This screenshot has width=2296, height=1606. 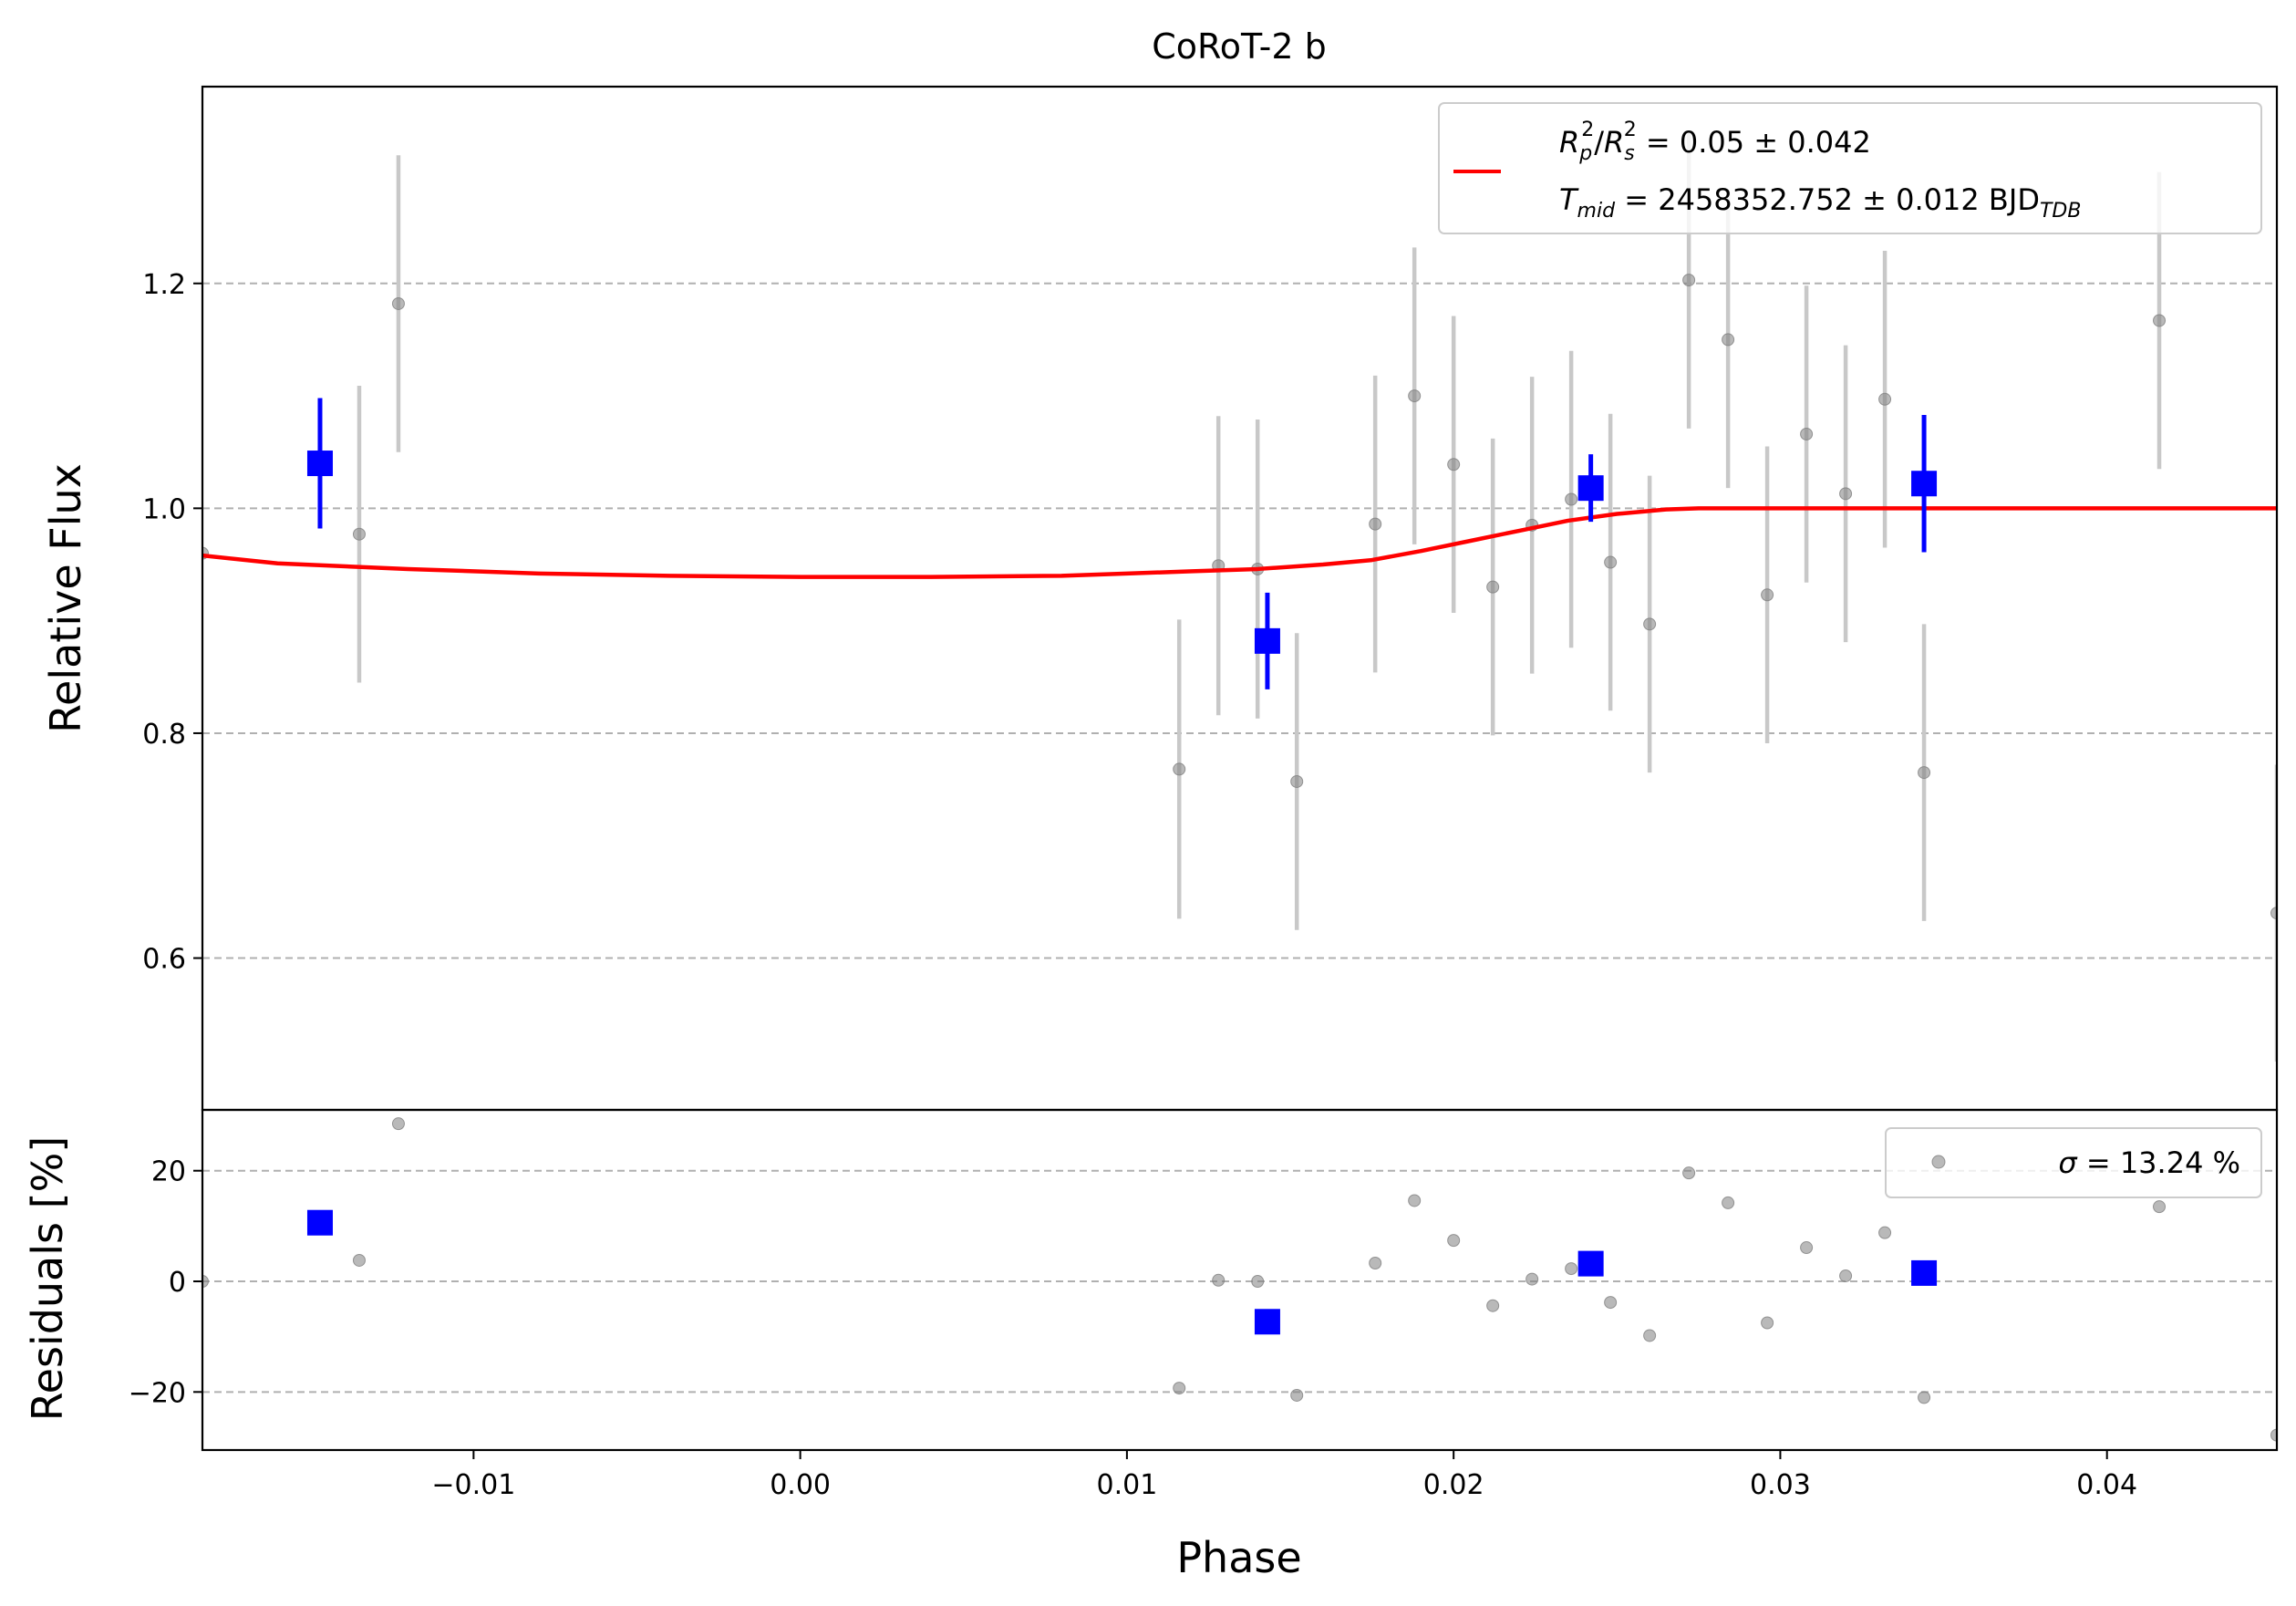 What do you see at coordinates (172, 622) in the screenshot?
I see `flux-y-axis: 0.6 0.8 1.0 1.2` at bounding box center [172, 622].